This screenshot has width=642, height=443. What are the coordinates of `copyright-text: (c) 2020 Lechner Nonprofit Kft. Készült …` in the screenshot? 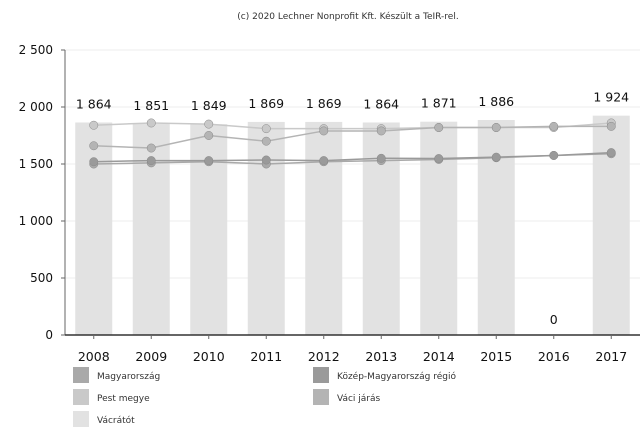 It's located at (347, 16).